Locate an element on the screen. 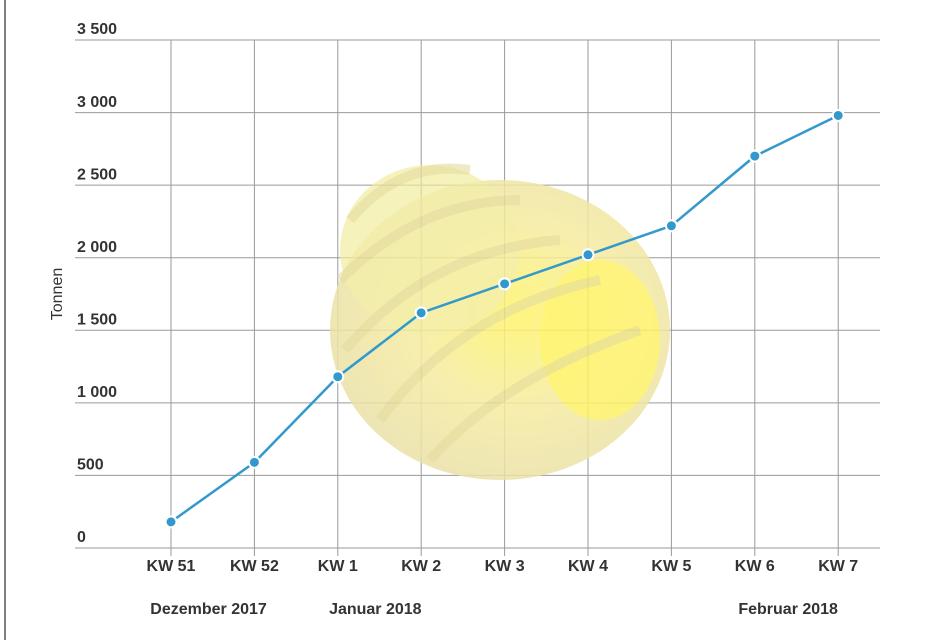  y-tick-label: 1 500 is located at coordinates (97, 320).